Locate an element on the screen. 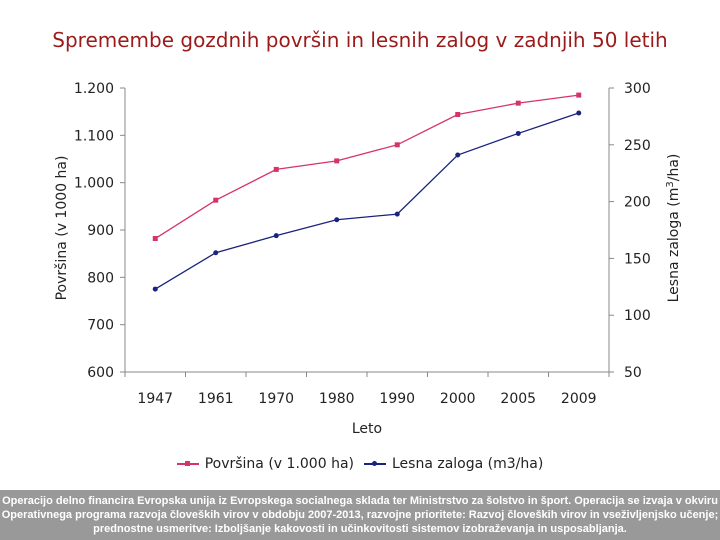  legend-item-stock: Lesna zaloga (m3/ha) is located at coordinates (453, 464).